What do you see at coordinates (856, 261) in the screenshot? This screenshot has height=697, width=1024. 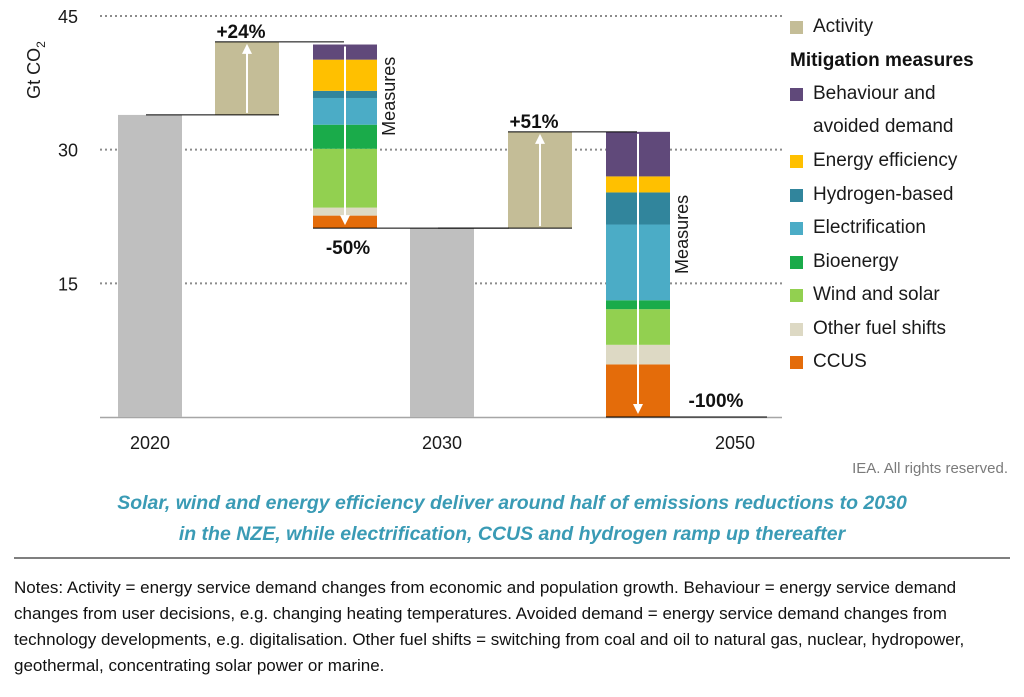 I see `legend-label-bioenergy: Bioenergy` at bounding box center [856, 261].